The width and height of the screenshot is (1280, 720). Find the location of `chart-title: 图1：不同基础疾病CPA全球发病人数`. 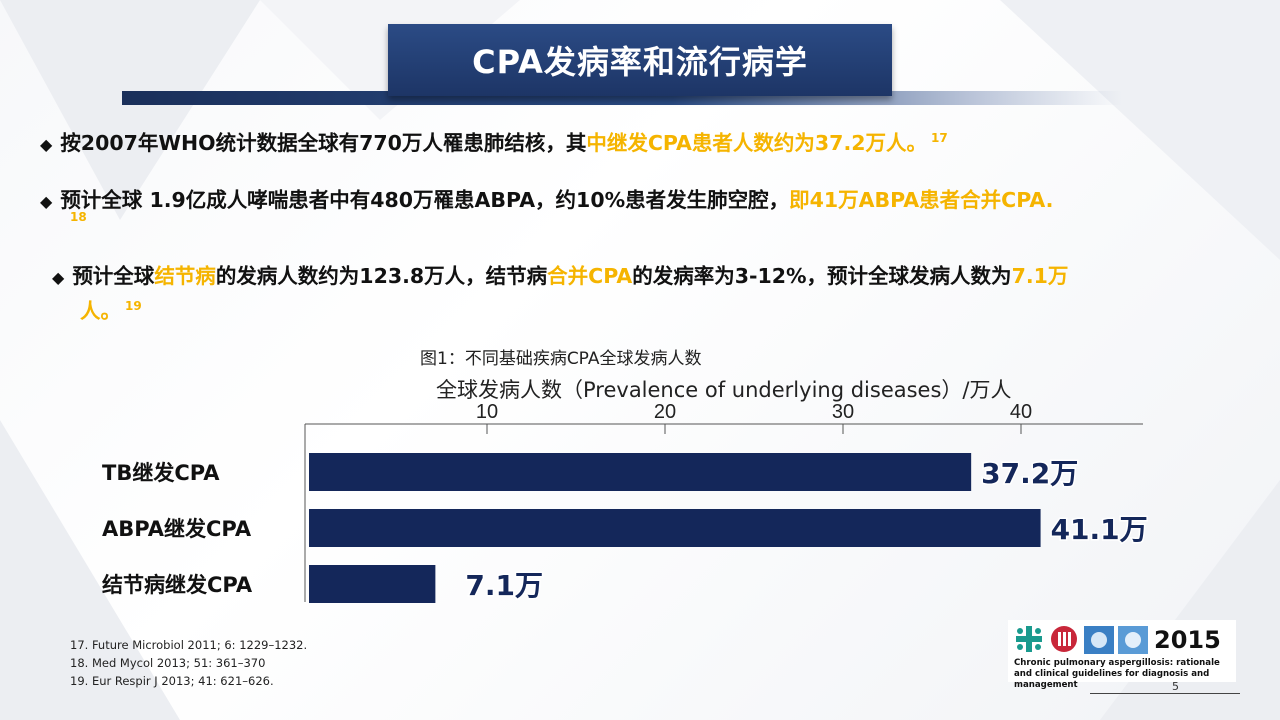

chart-title: 图1：不同基础疾病CPA全球发病人数 is located at coordinates (561, 359).